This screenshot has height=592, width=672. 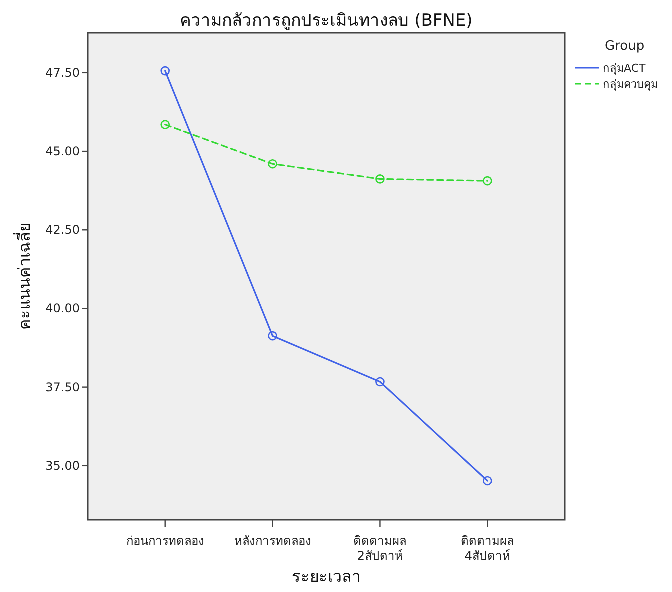 What do you see at coordinates (63, 151) in the screenshot?
I see `y-tick-label: 45.00` at bounding box center [63, 151].